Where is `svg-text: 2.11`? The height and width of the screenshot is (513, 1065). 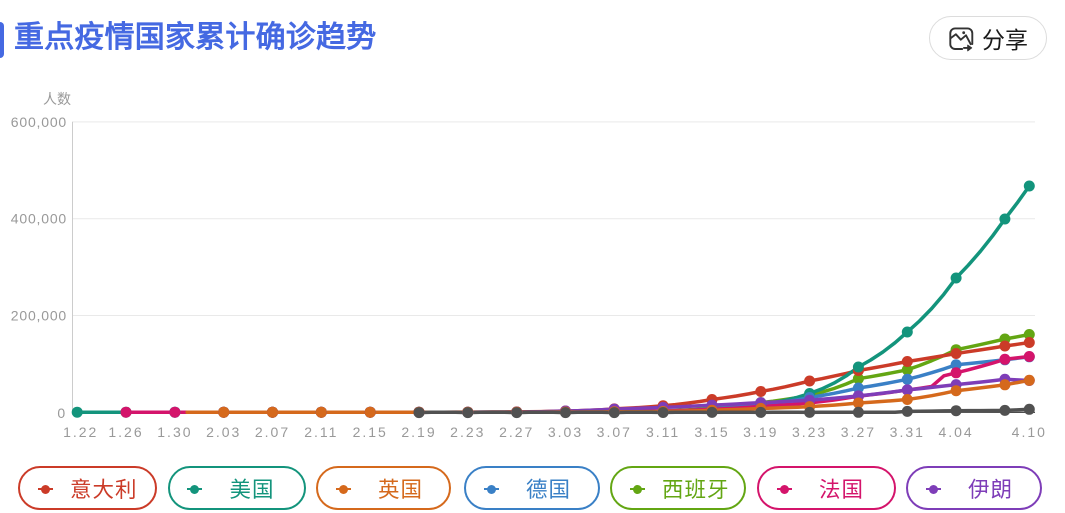 svg-text: 2.11 is located at coordinates (321, 432).